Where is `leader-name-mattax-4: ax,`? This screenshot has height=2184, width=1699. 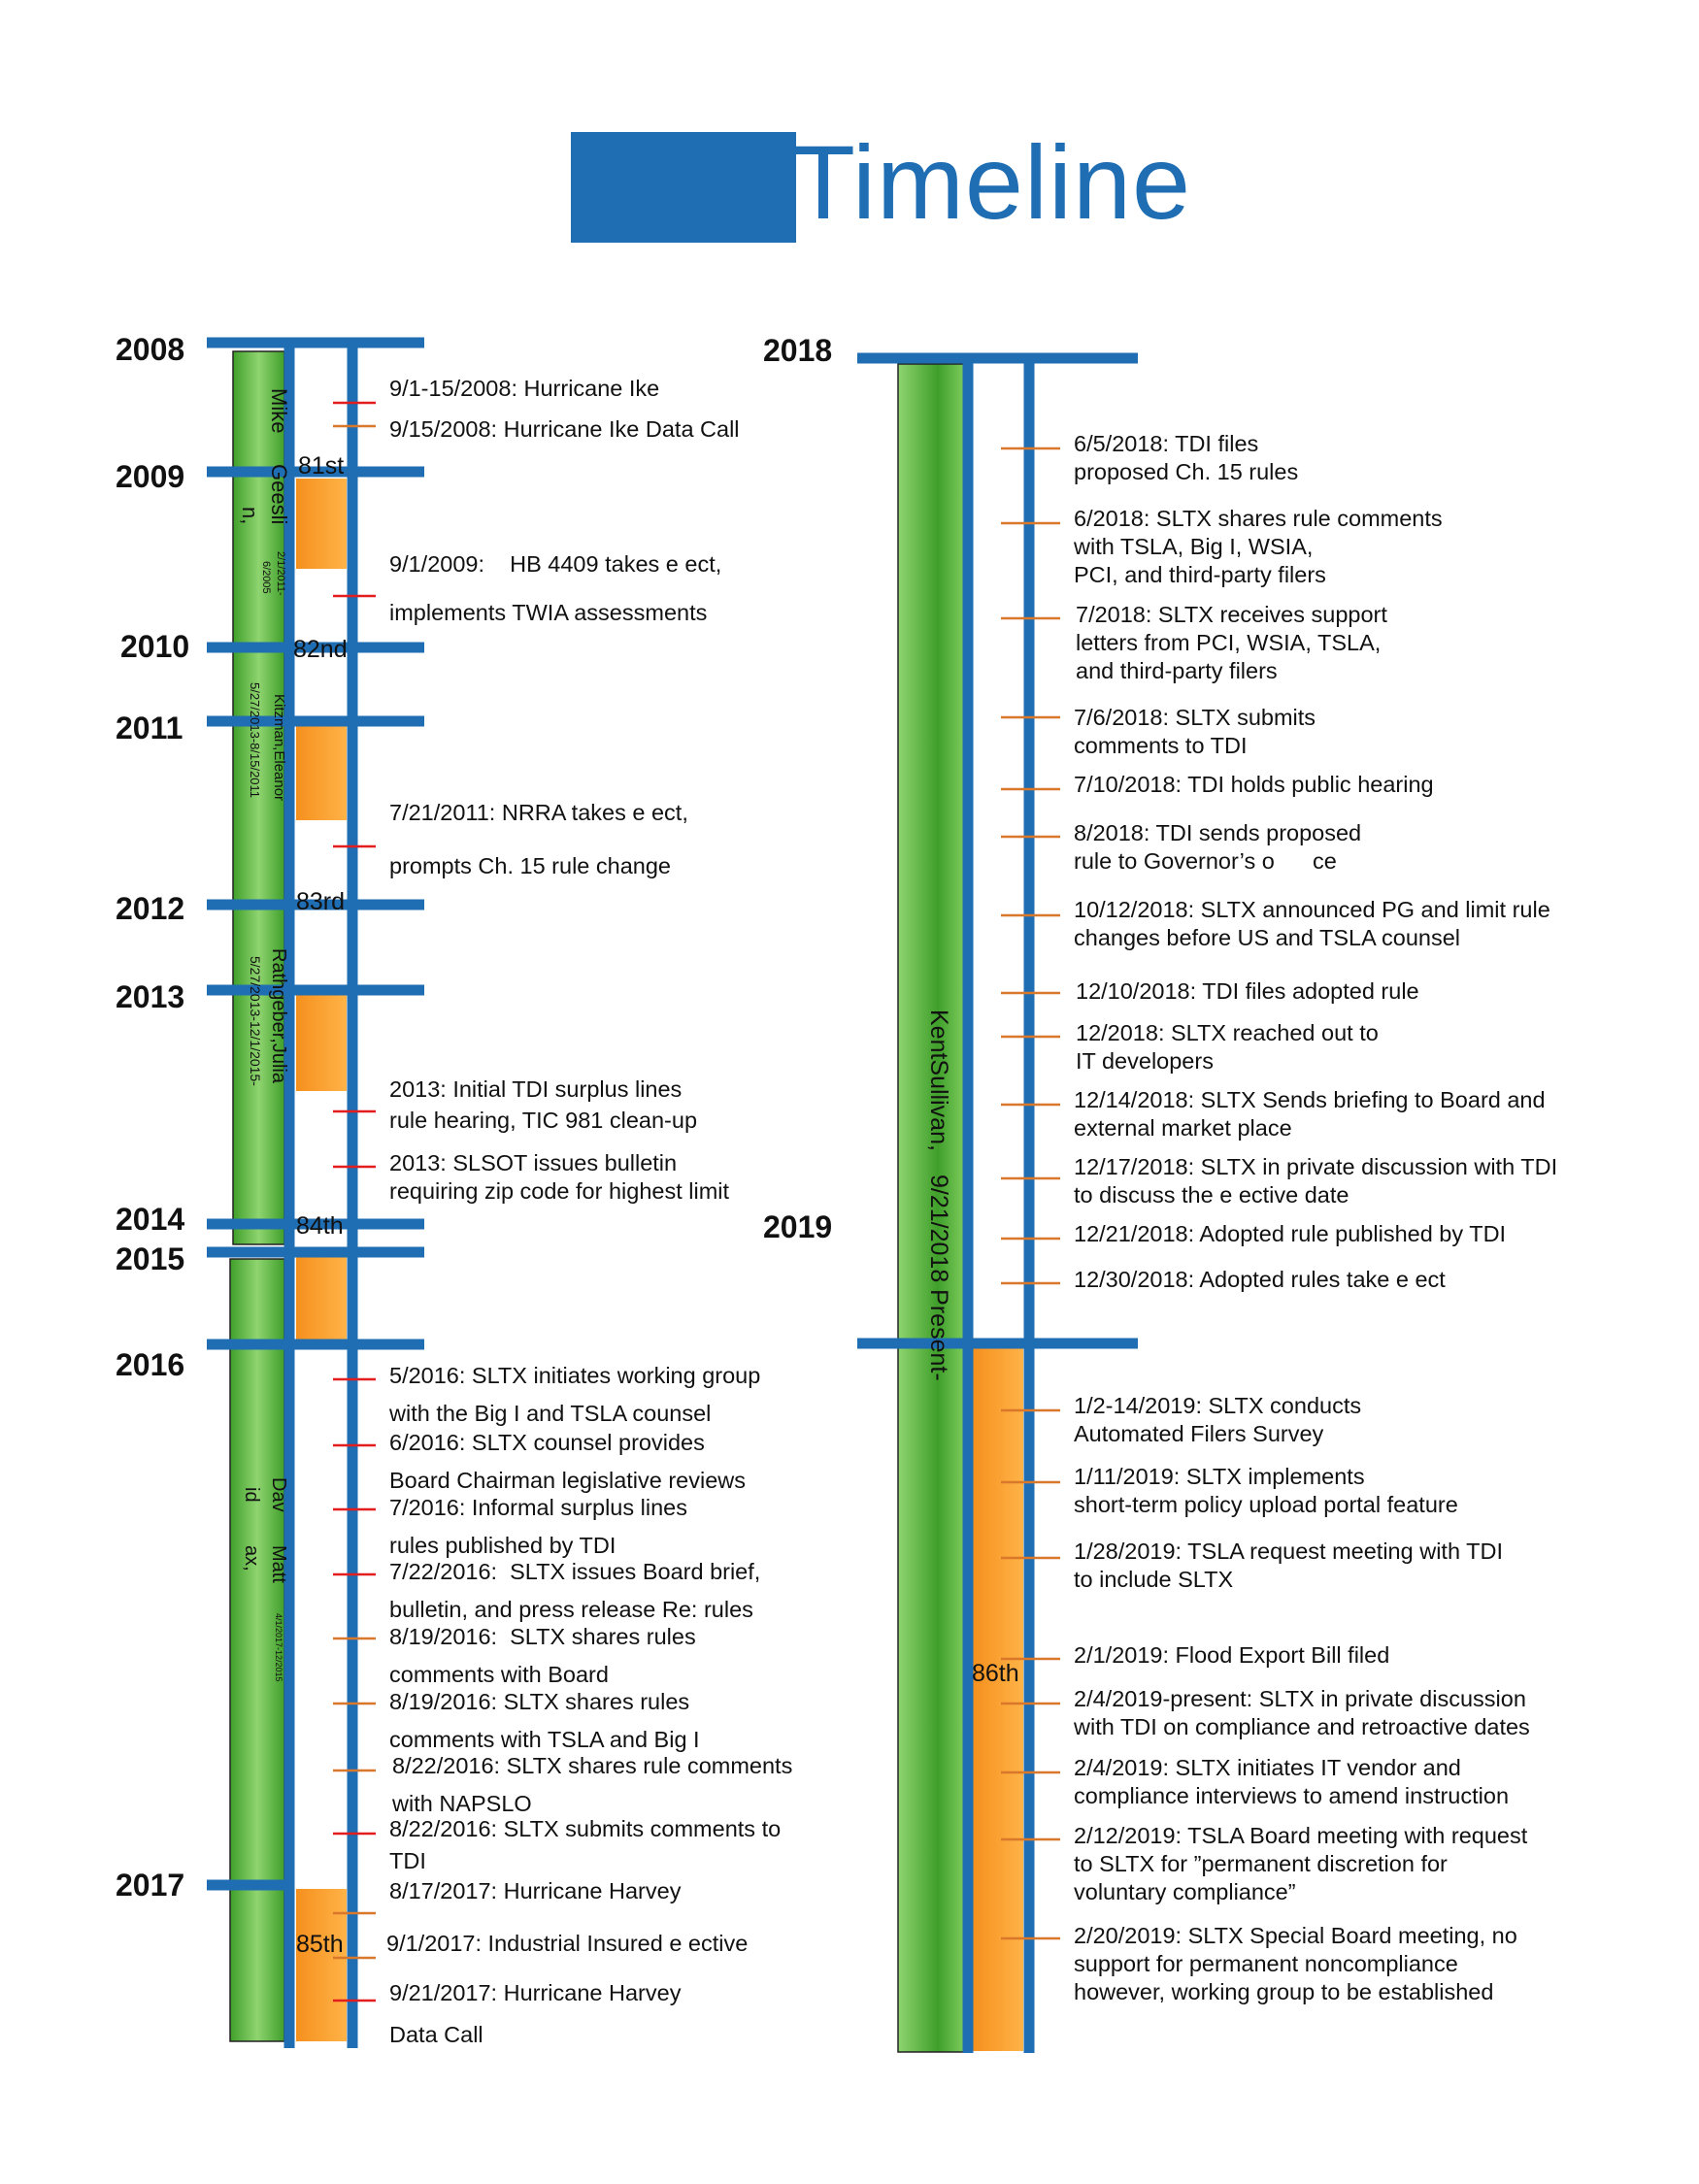 leader-name-mattax-4: ax, is located at coordinates (251, 1558).